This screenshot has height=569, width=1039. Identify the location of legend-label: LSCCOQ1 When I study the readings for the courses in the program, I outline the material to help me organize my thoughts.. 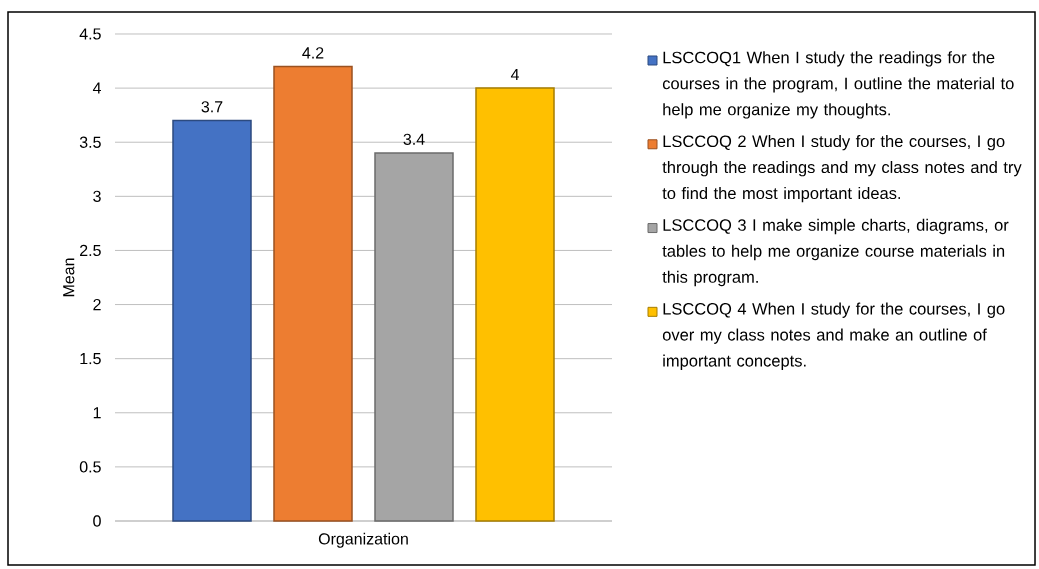
(838, 85).